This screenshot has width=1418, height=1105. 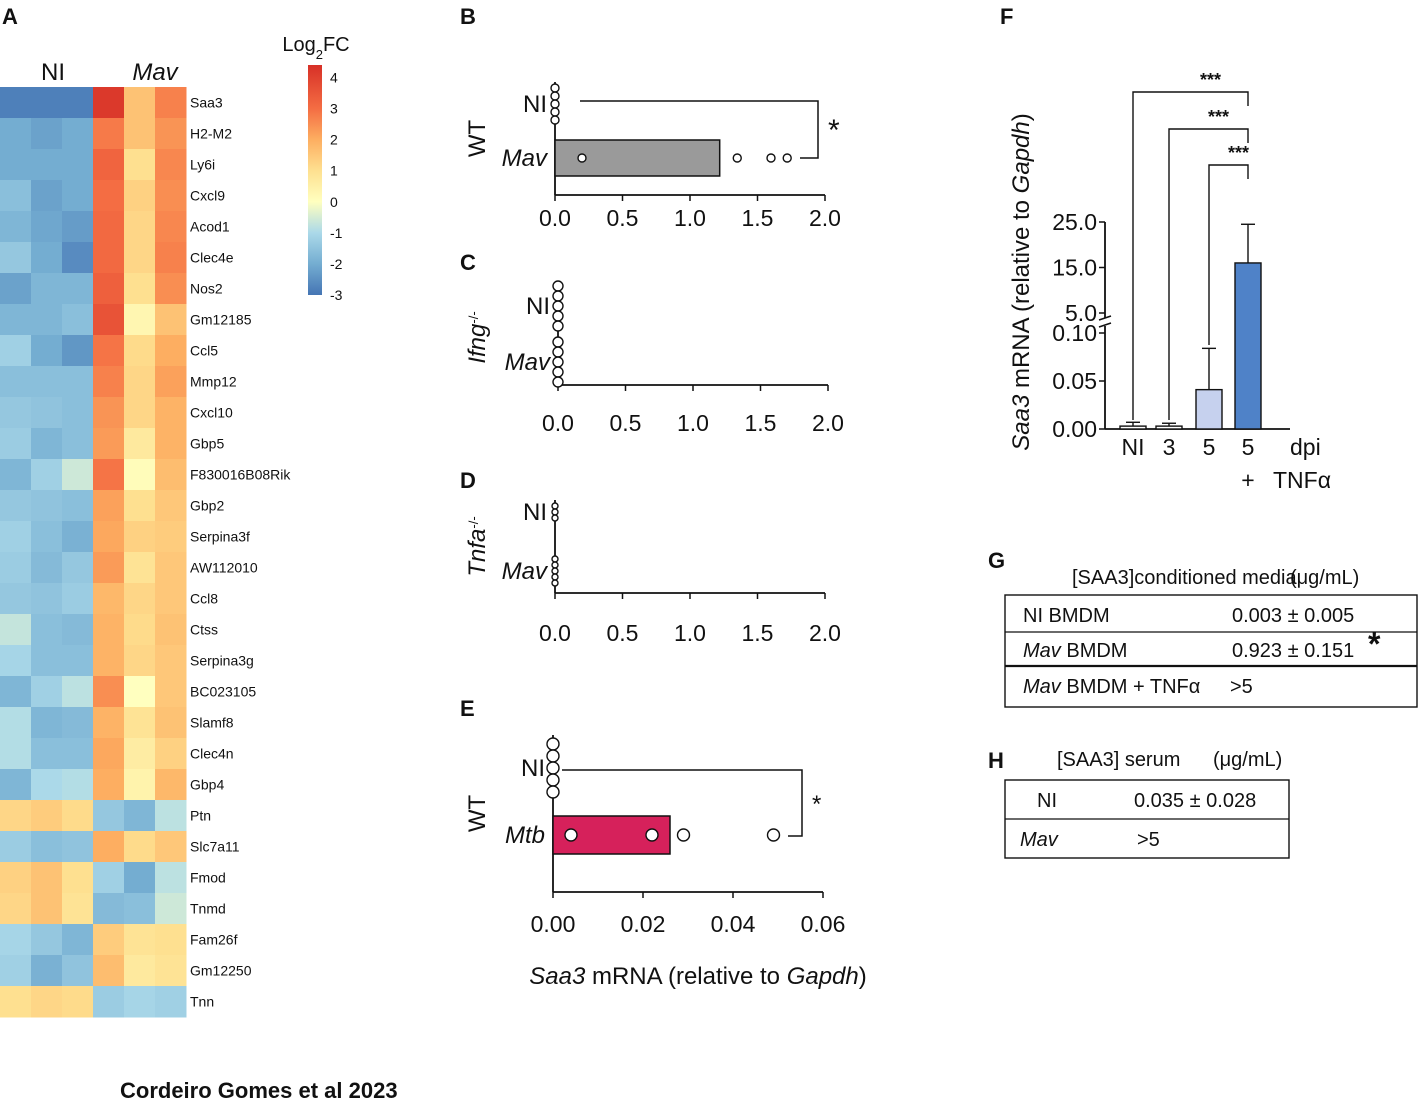 What do you see at coordinates (259, 1090) in the screenshot?
I see `footer-citation: Cordeiro Gomes et al 2023` at bounding box center [259, 1090].